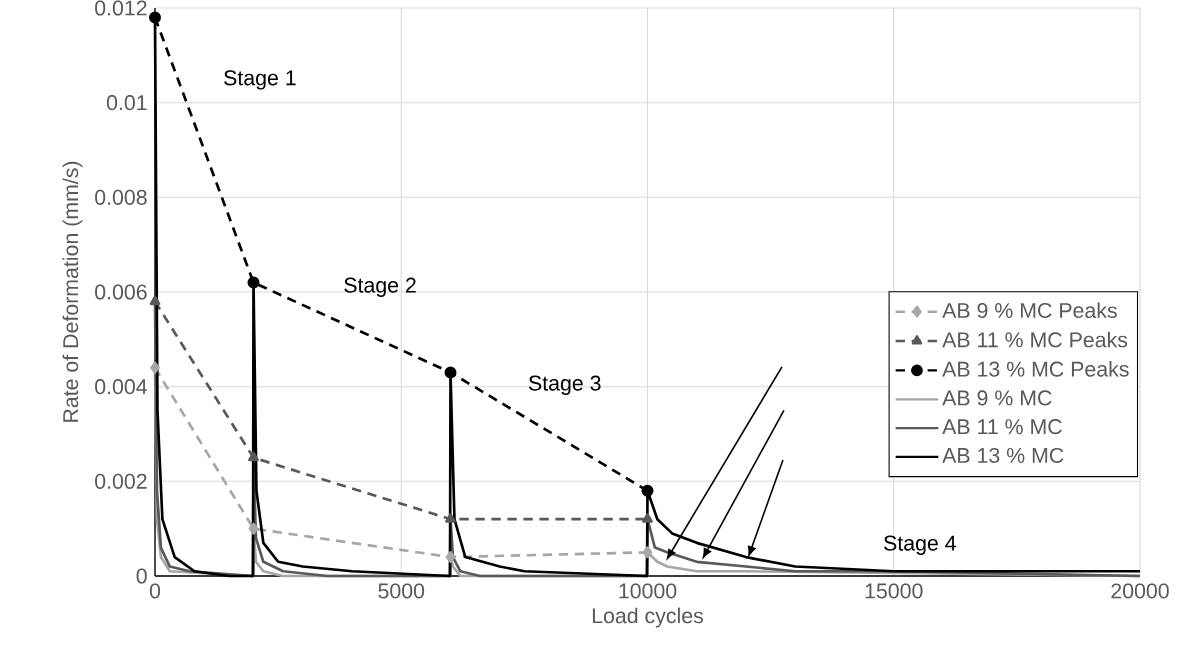 This screenshot has height=668, width=1189. Describe the element at coordinates (997, 398) in the screenshot. I see `legend-label: AB 9 % MC` at that location.